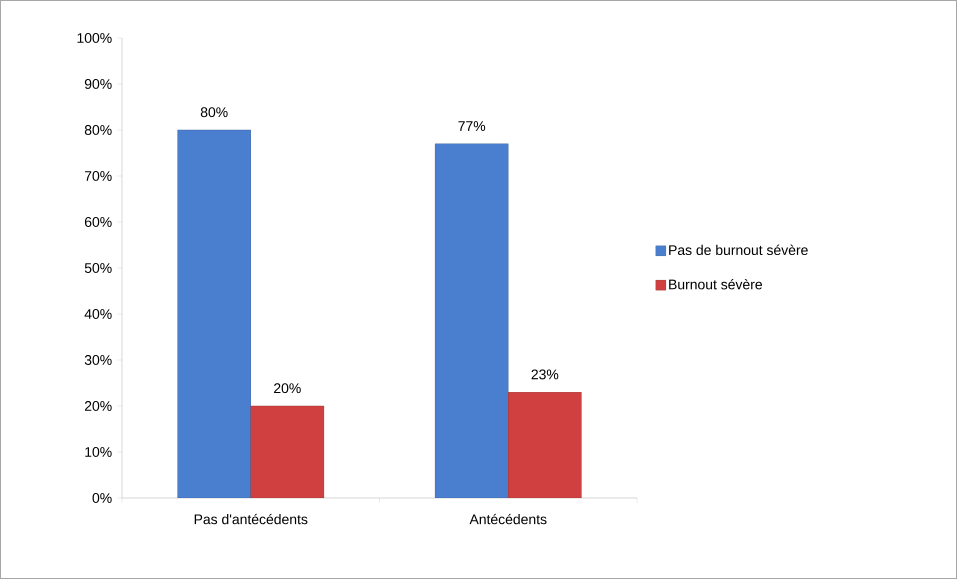 This screenshot has width=957, height=579. I want to click on x-tick-label: Antécédents, so click(508, 519).